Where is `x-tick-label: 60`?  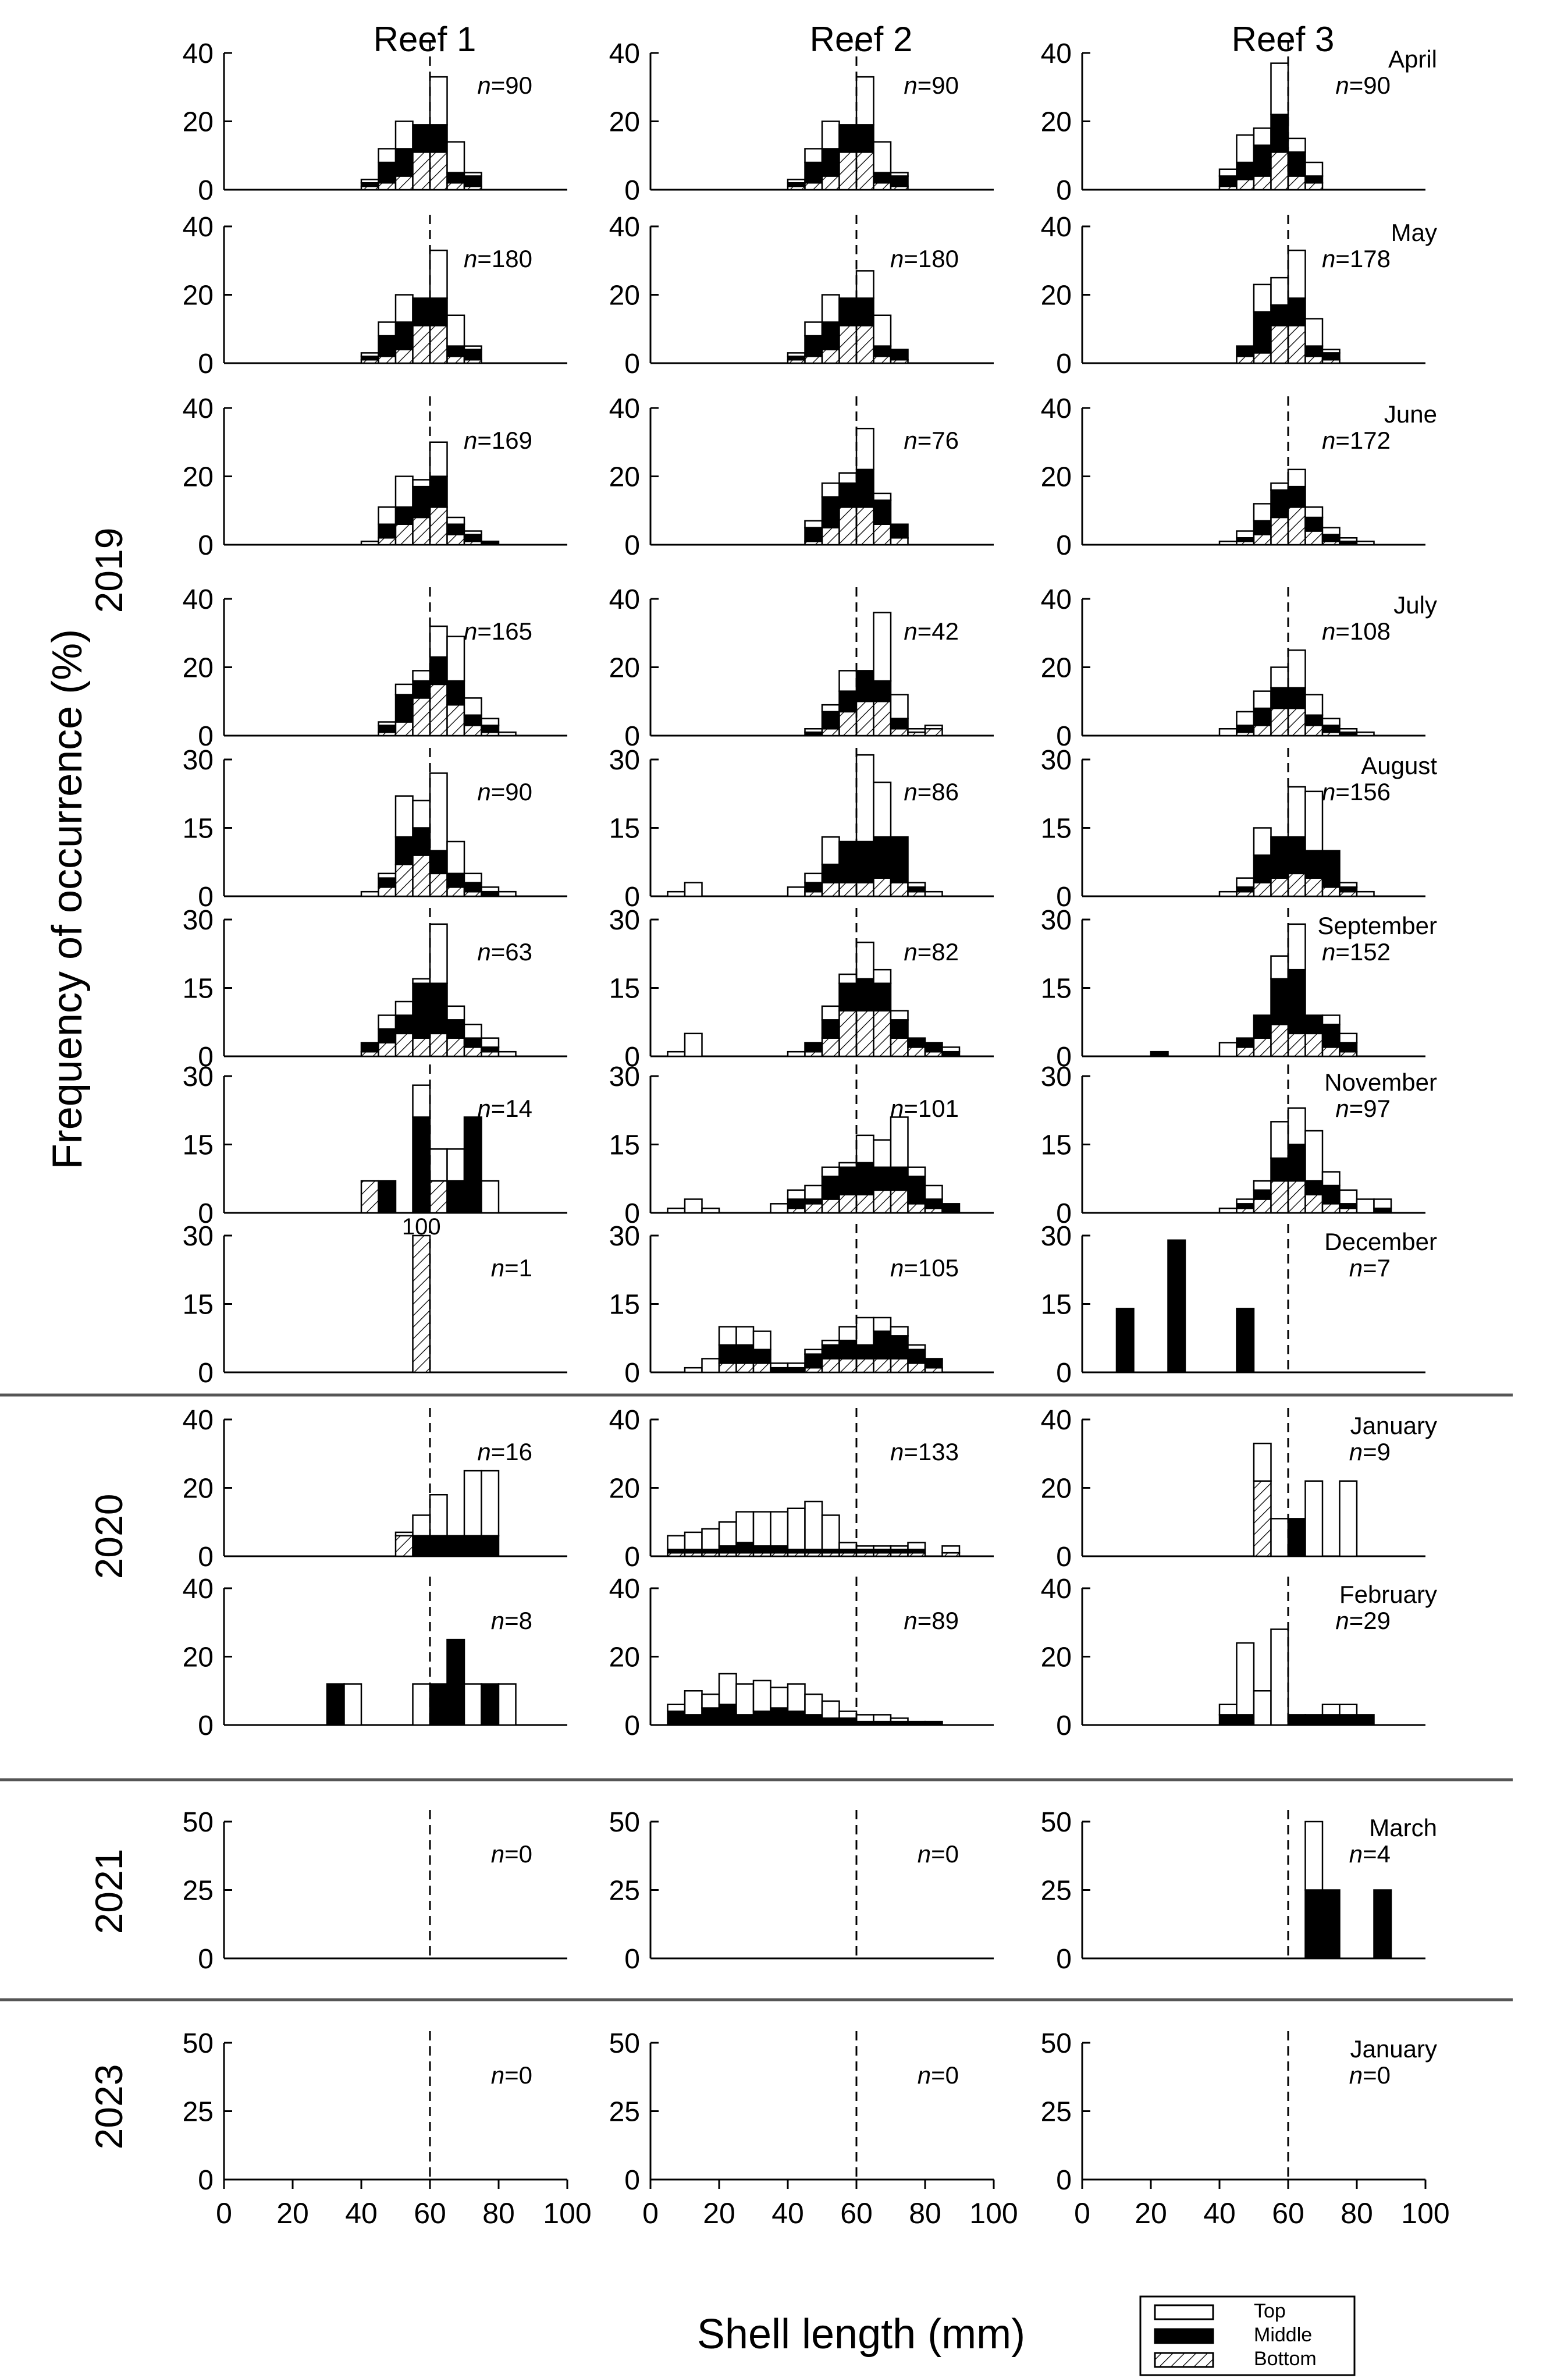 x-tick-label: 60 is located at coordinates (430, 2213).